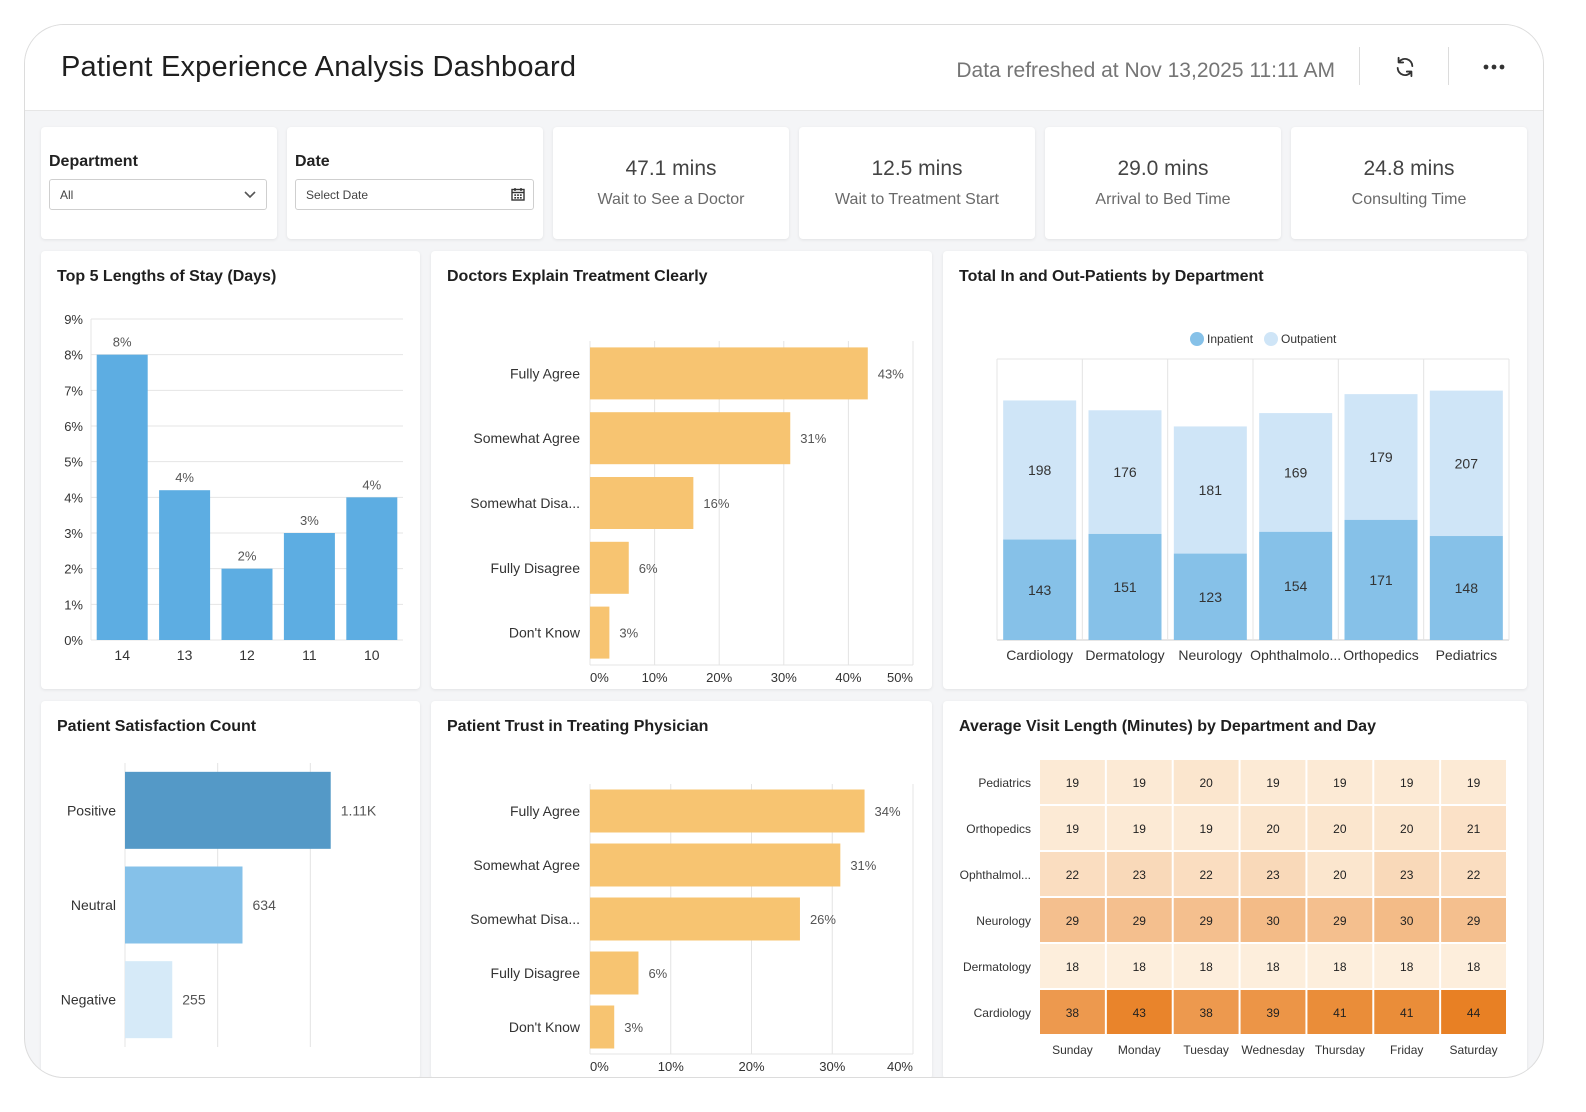 The image size is (1586, 1112). I want to click on data-label: 4%, so click(184, 477).